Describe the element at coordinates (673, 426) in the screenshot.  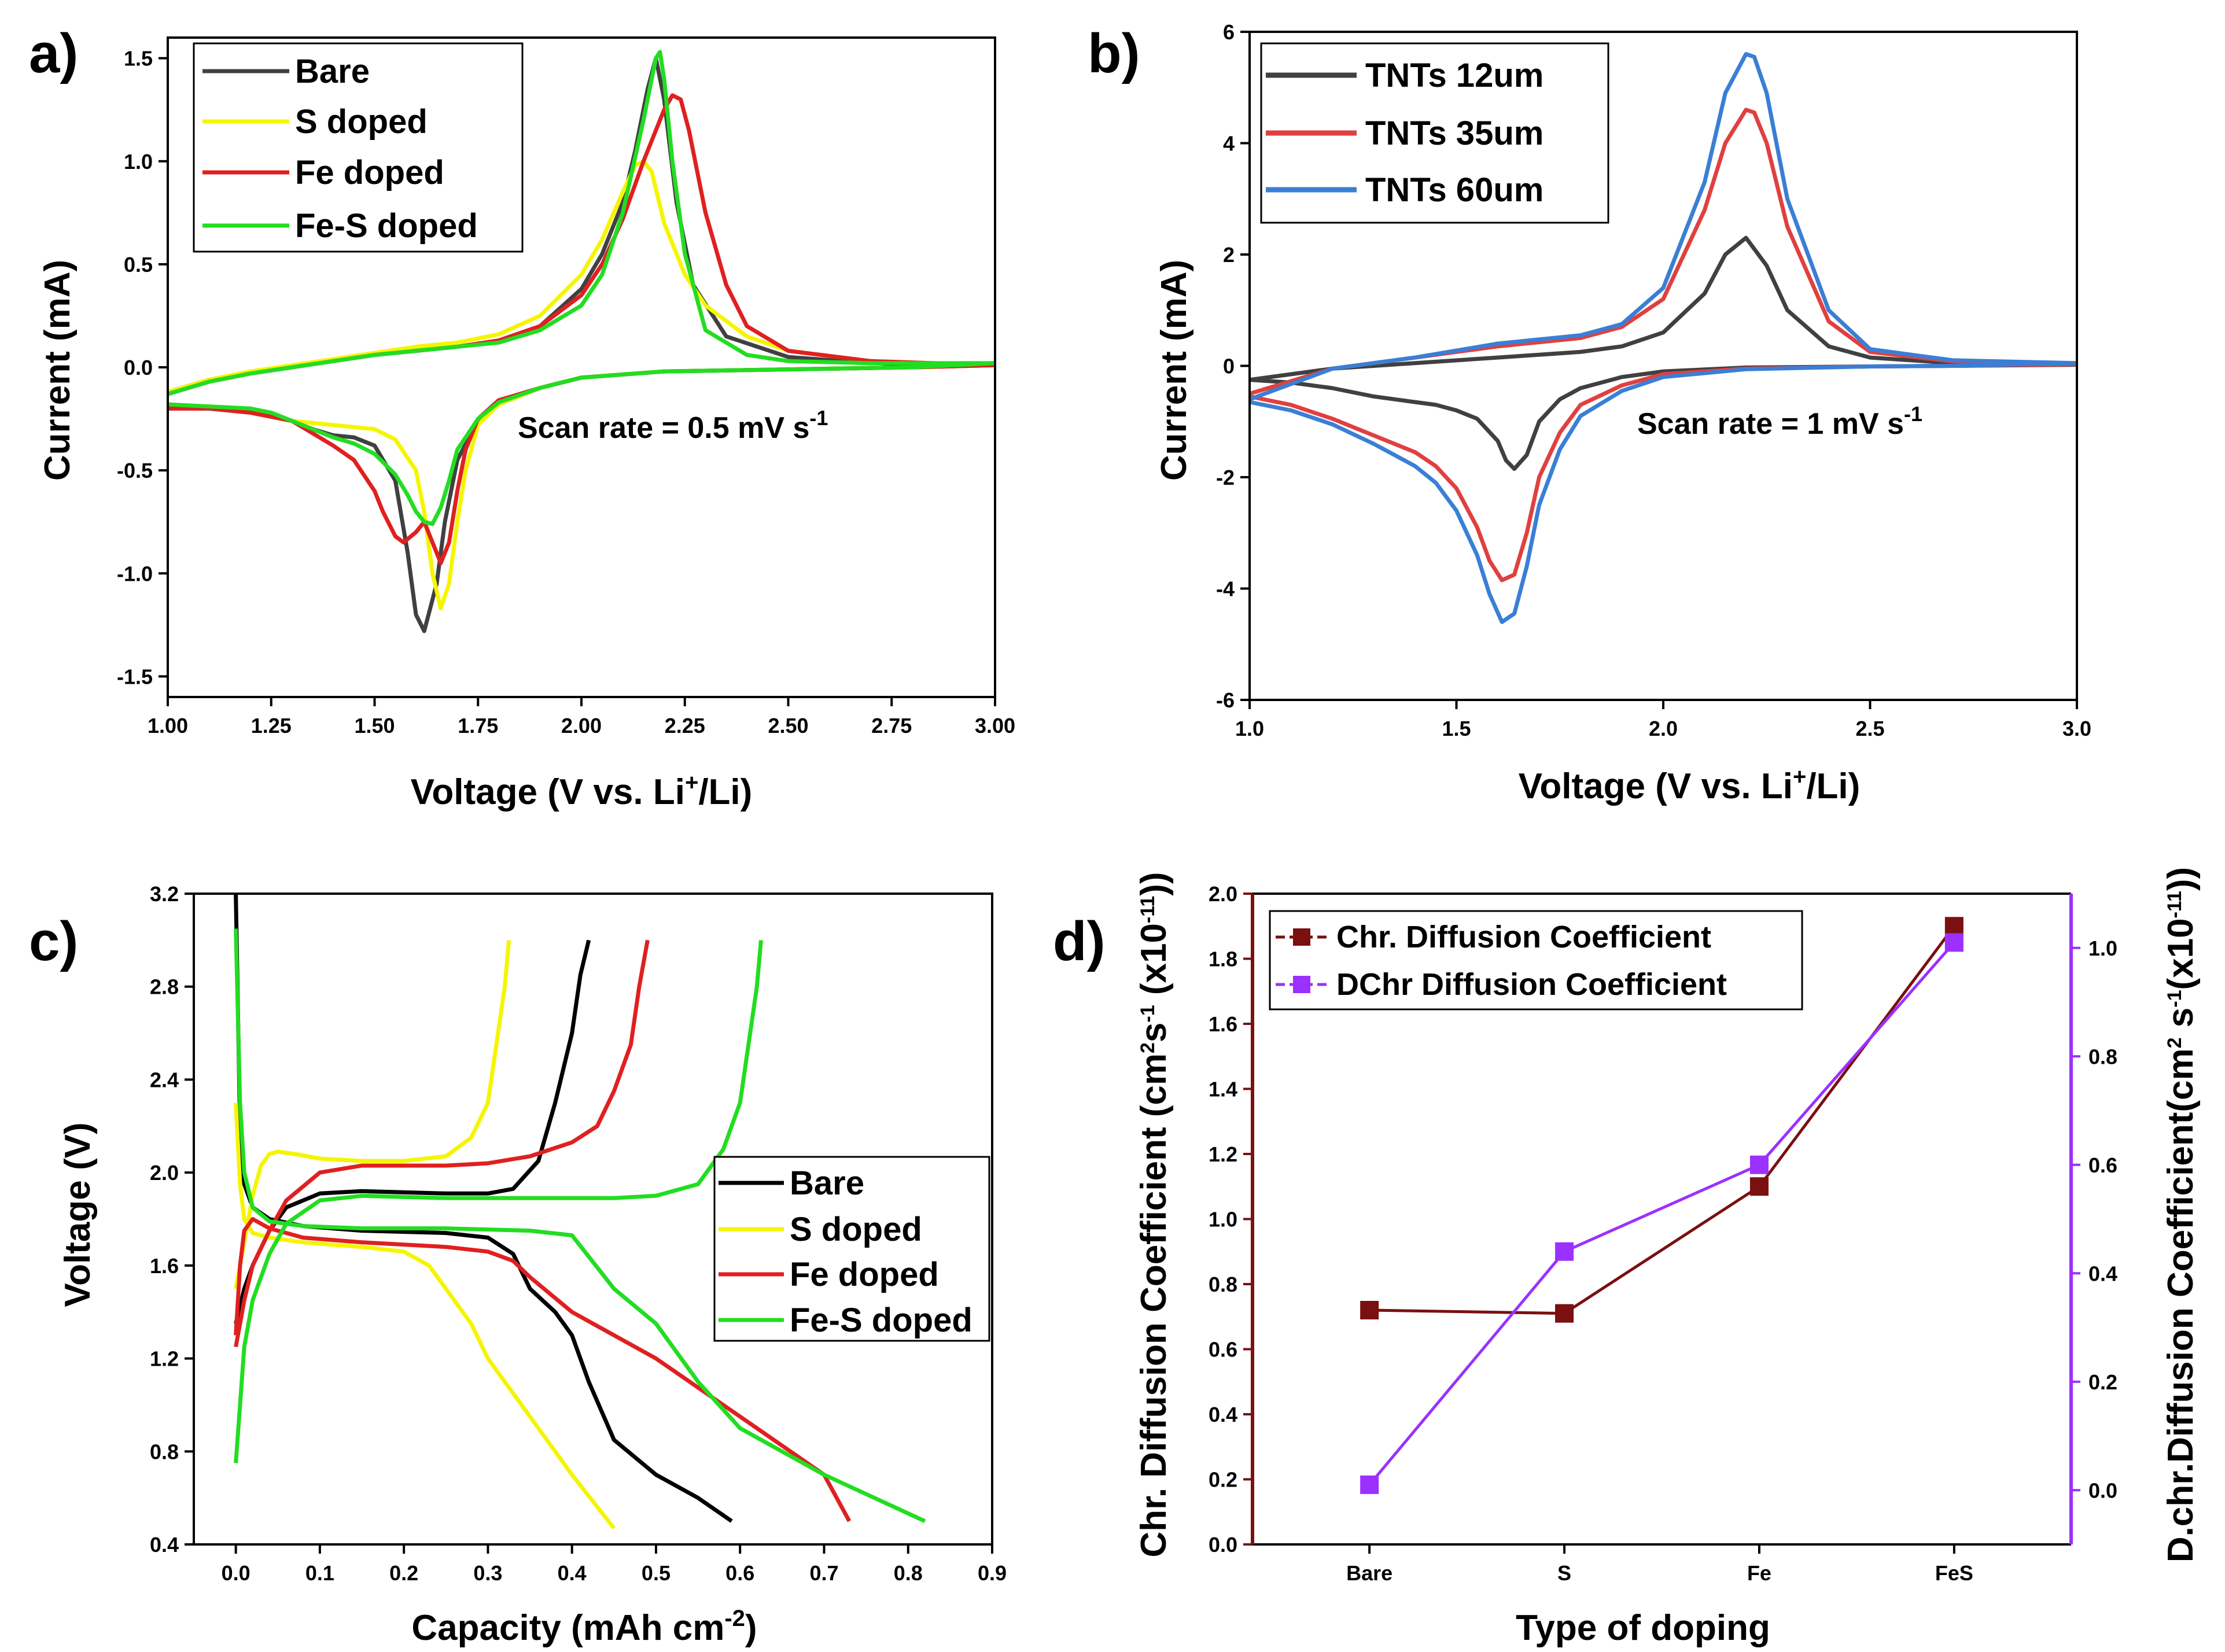
I see `panel-a-scan-rate-annotation: Scan rate = 0.5 mV s-1` at that location.